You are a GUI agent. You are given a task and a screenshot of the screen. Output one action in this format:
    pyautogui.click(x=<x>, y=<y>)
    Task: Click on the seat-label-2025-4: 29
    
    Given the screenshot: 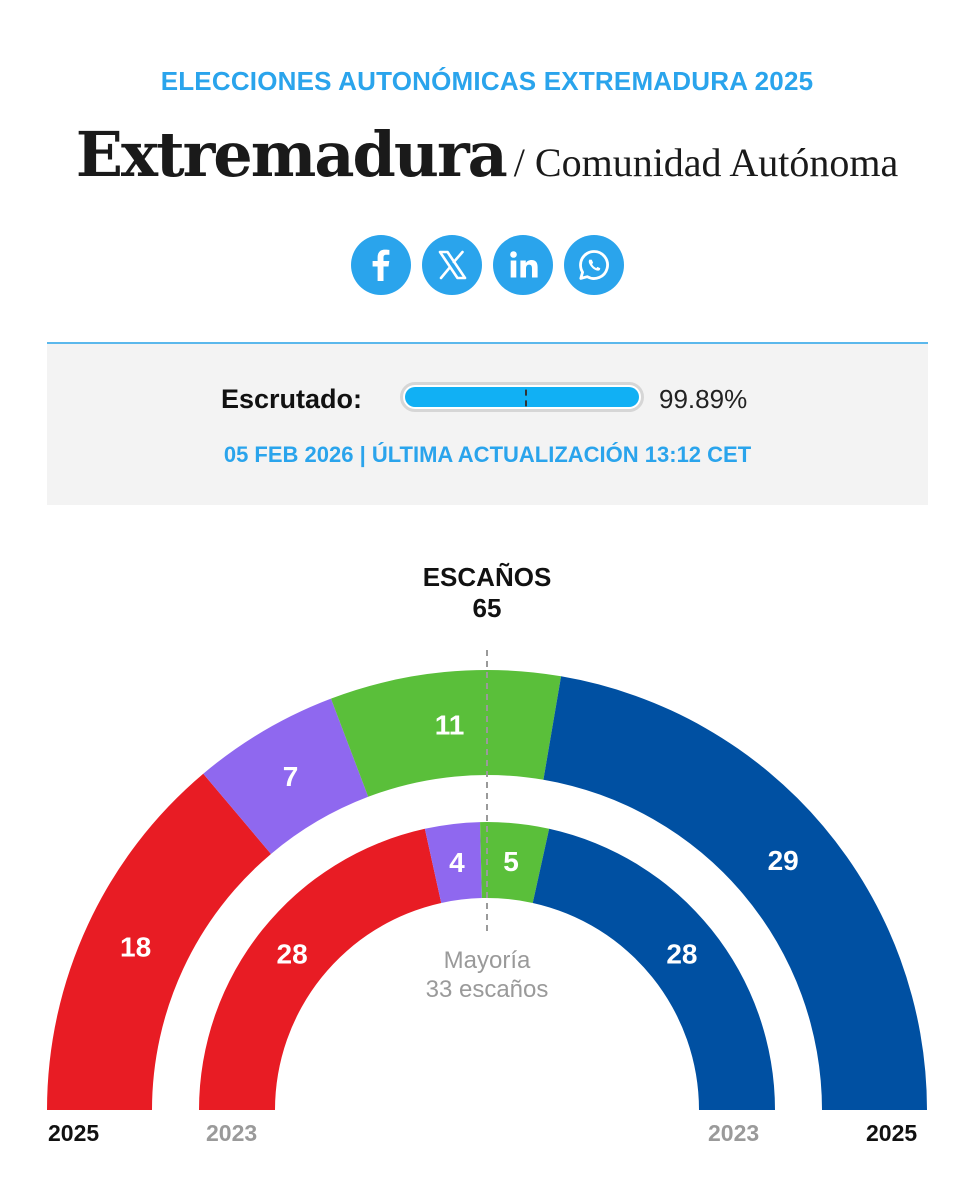 What is the action you would take?
    pyautogui.click(x=783, y=860)
    